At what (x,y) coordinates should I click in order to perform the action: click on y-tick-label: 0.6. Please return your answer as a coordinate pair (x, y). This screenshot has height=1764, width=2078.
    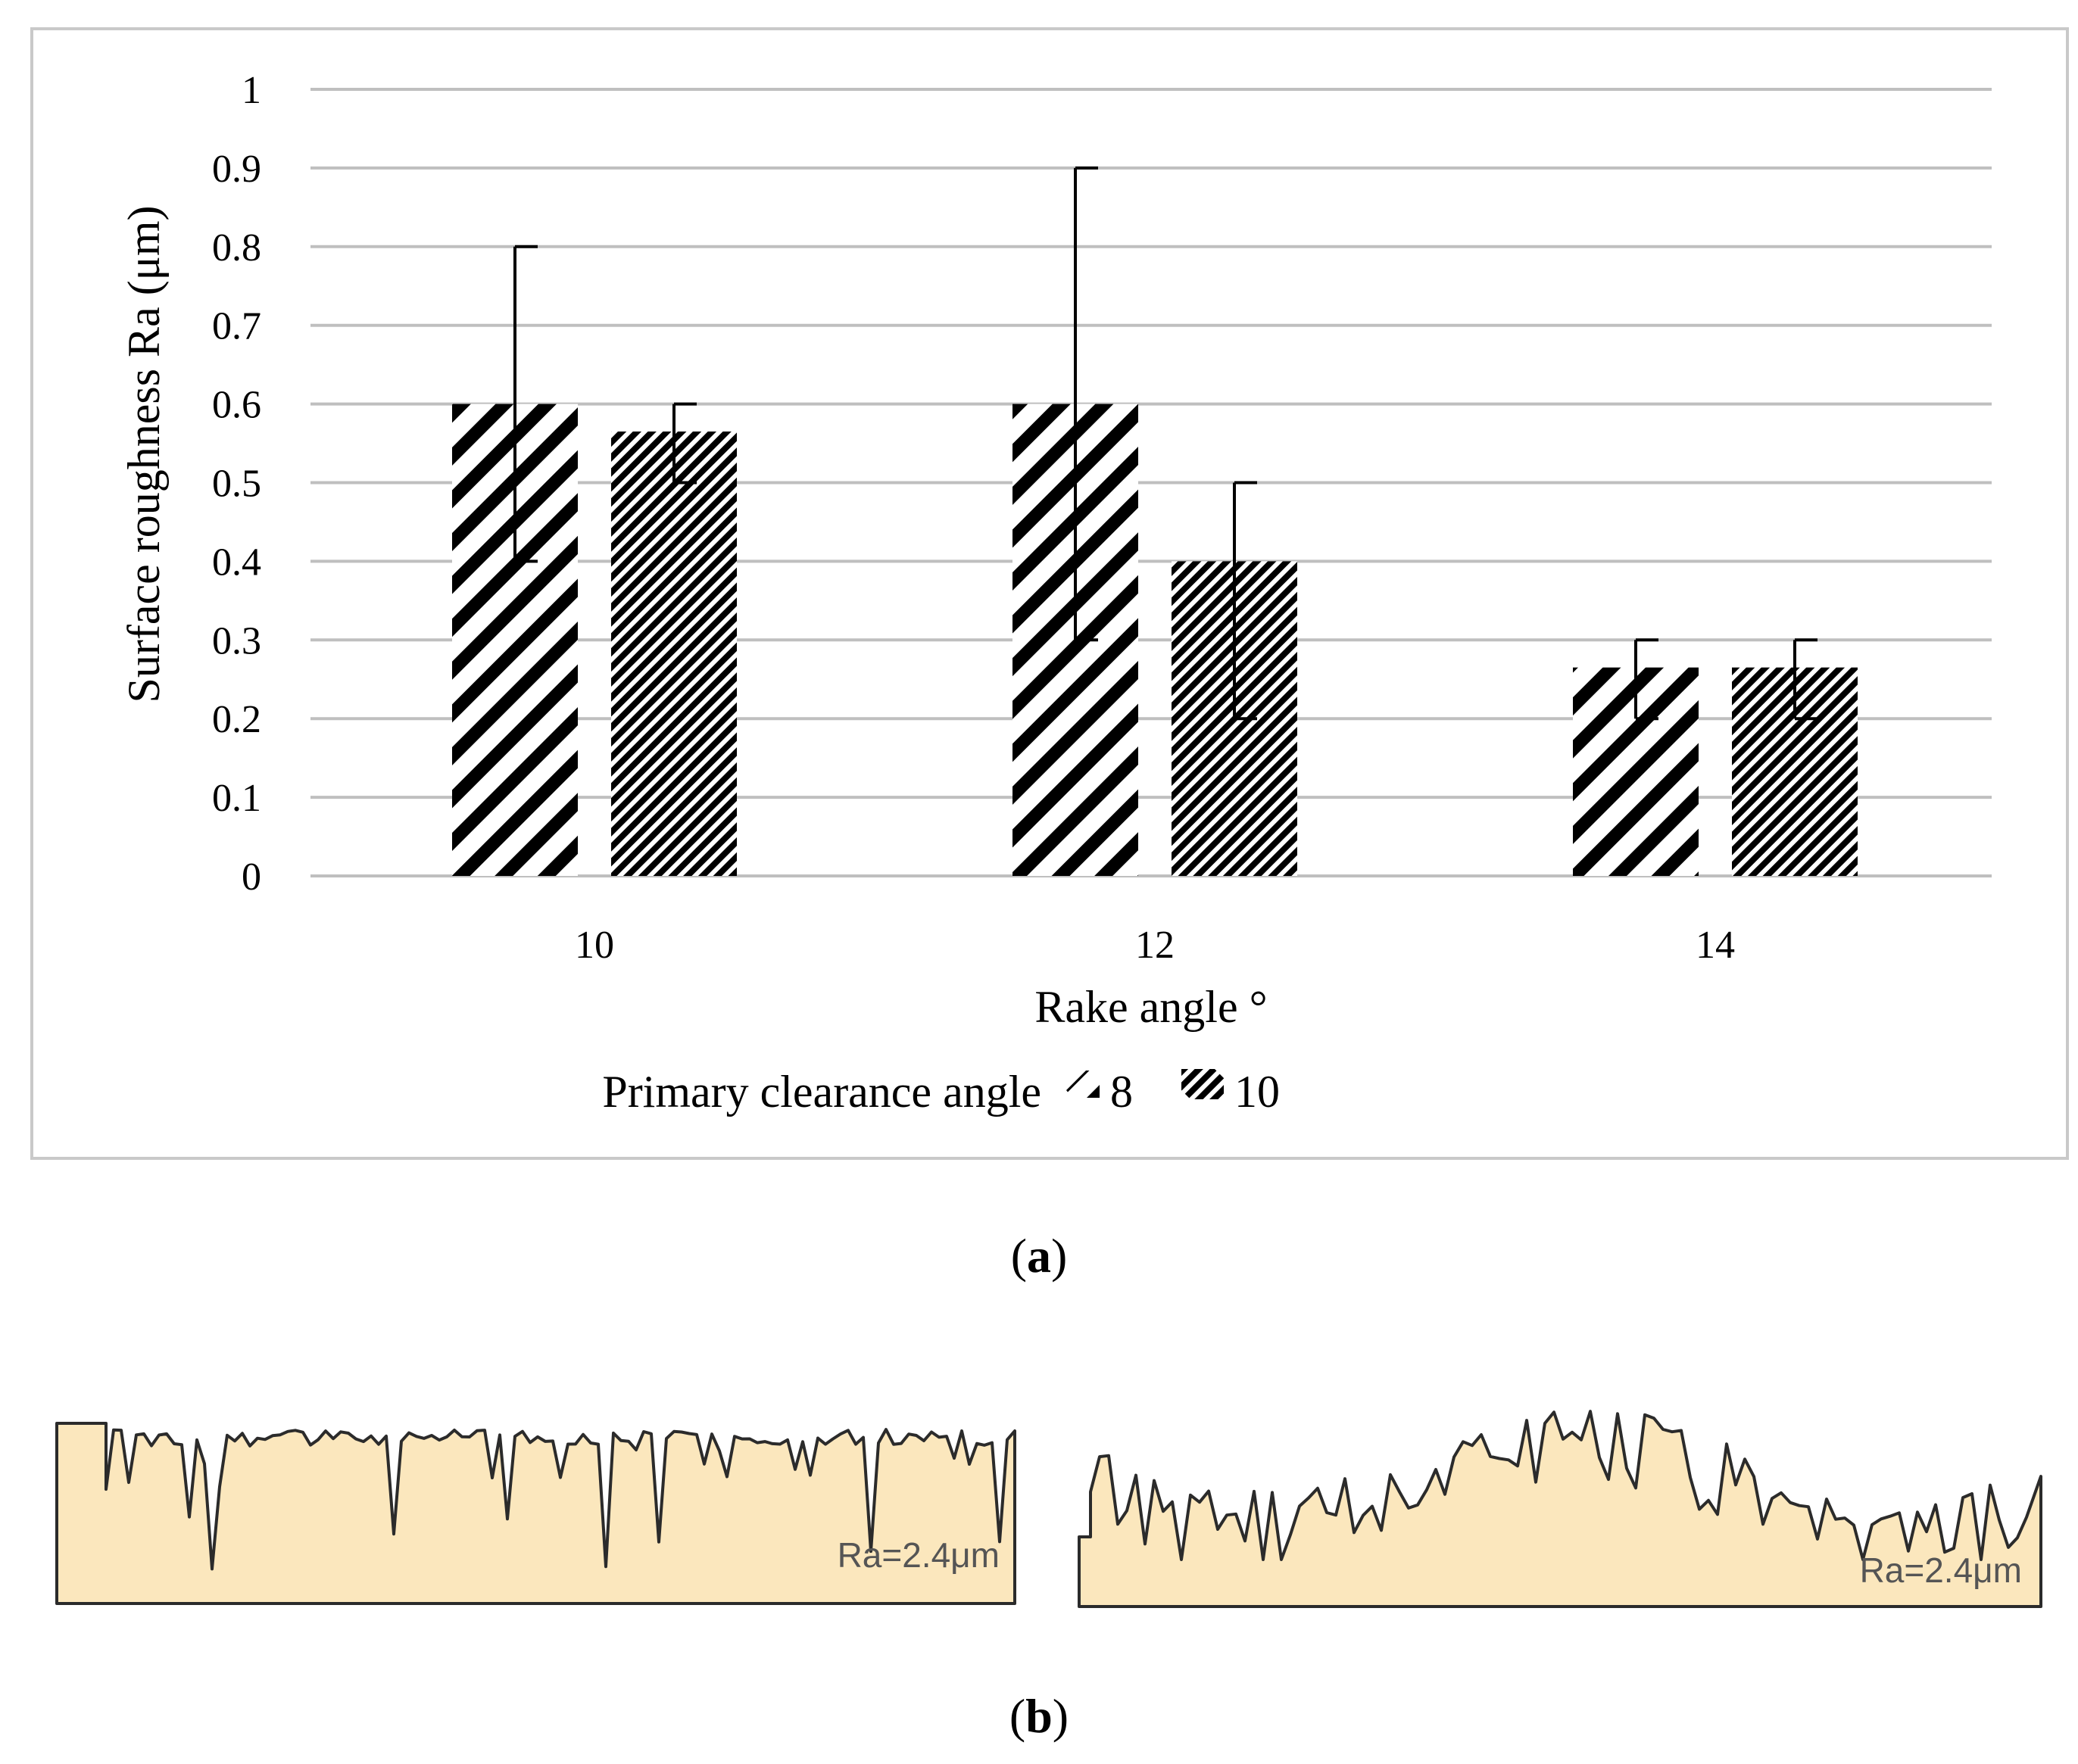
    Looking at the image, I should click on (237, 405).